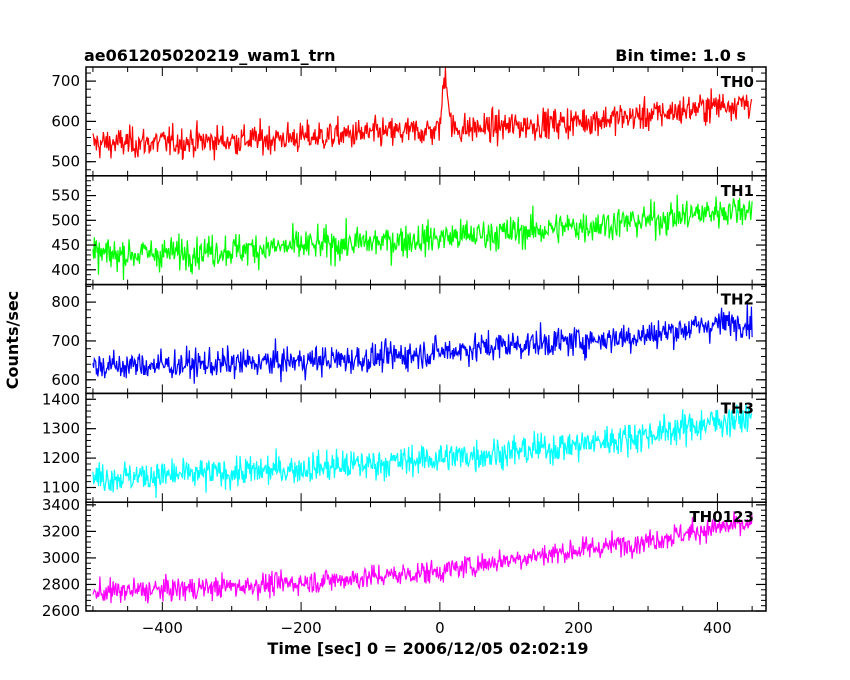  Describe the element at coordinates (737, 300) in the screenshot. I see `panel-label-th2: TH2` at that location.